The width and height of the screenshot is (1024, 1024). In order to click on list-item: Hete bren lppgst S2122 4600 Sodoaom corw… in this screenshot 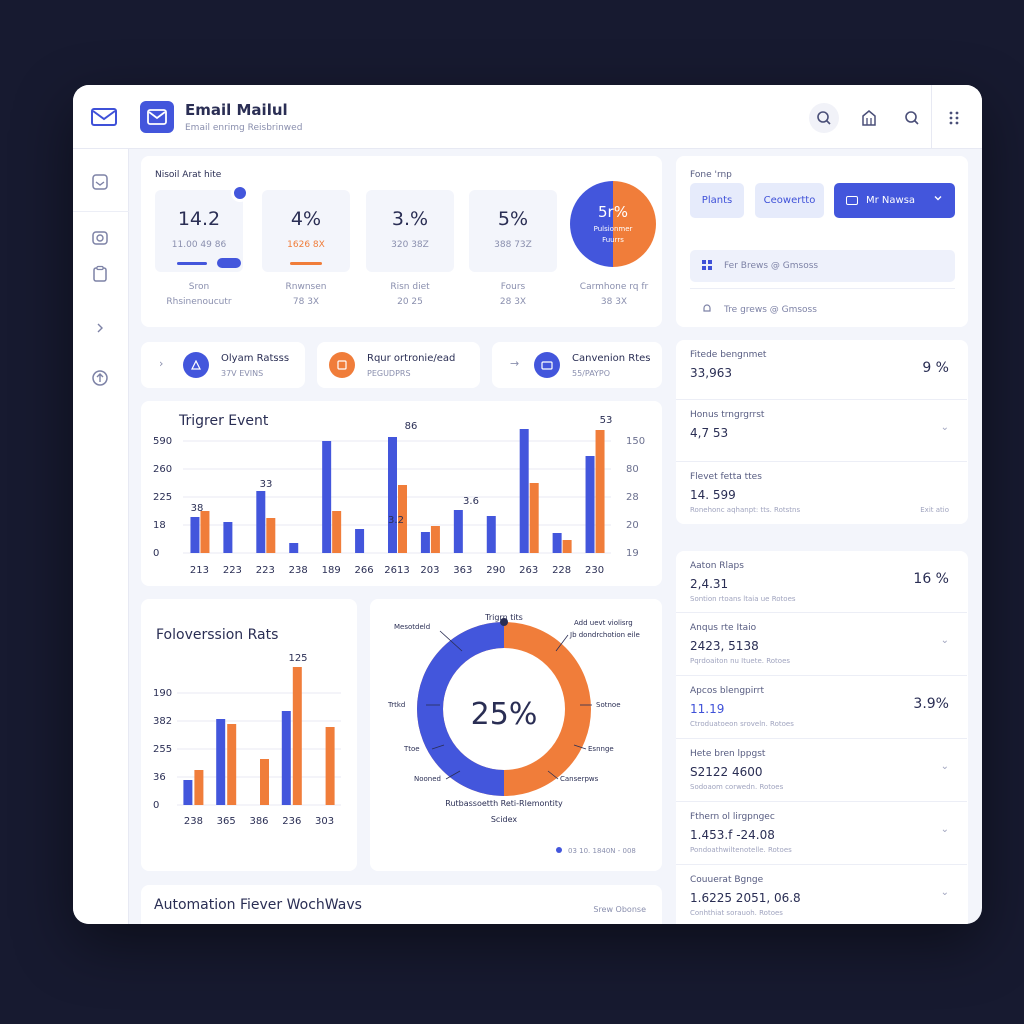, I will do `click(821, 770)`.